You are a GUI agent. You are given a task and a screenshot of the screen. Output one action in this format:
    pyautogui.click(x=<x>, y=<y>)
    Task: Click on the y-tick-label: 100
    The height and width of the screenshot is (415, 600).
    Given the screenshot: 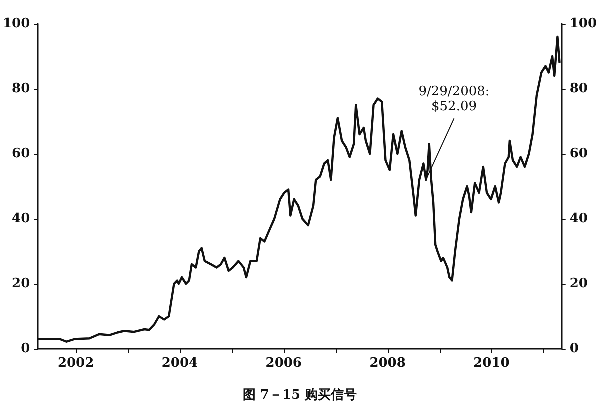 What is the action you would take?
    pyautogui.click(x=16, y=24)
    